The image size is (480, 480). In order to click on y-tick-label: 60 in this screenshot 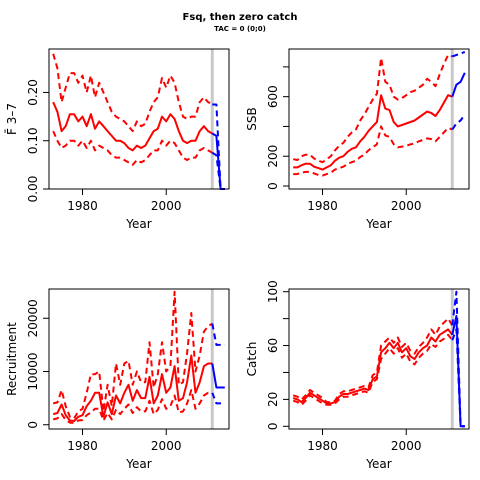, I will do `click(273, 345)`.